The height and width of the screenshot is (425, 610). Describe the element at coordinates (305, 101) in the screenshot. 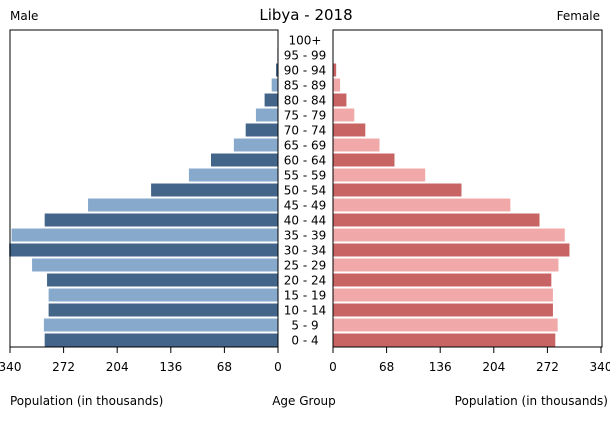

I see `age-group-label: 80 - 84` at that location.